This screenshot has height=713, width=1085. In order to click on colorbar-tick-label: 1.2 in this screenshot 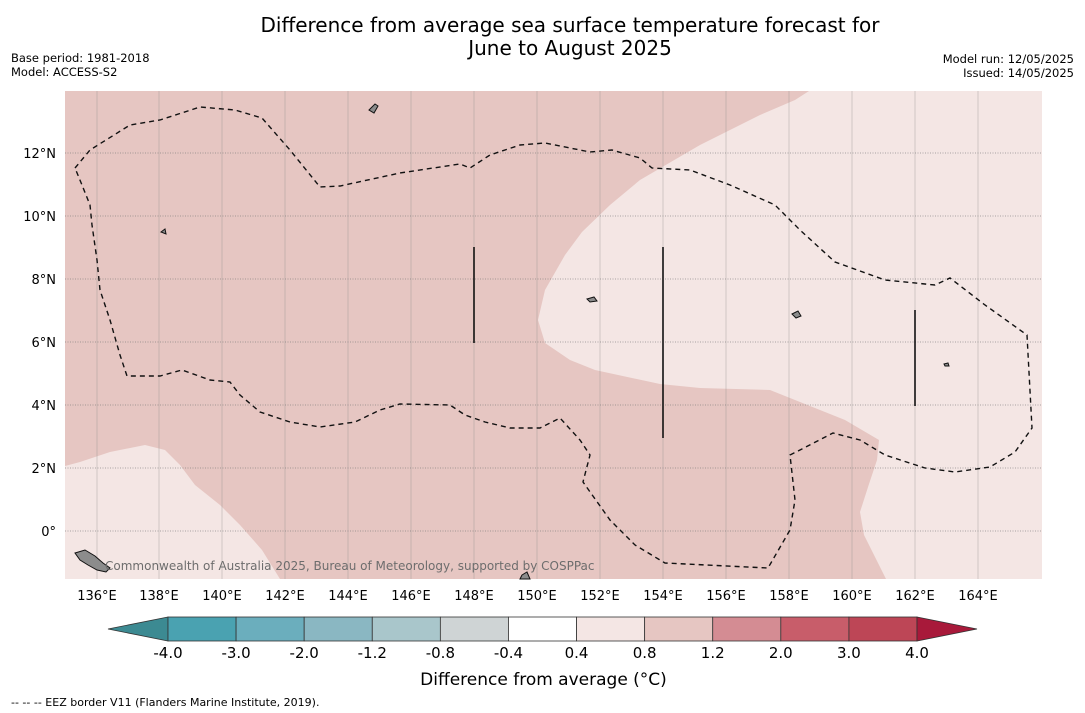, I will do `click(713, 653)`.